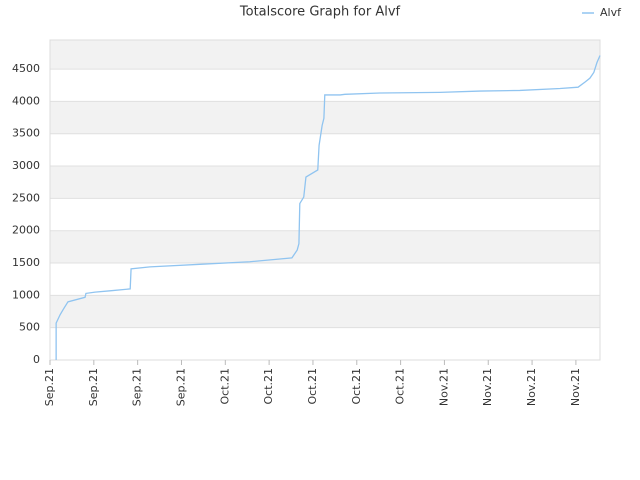 The height and width of the screenshot is (480, 640). I want to click on y-tick-label: 4000, so click(26, 100).